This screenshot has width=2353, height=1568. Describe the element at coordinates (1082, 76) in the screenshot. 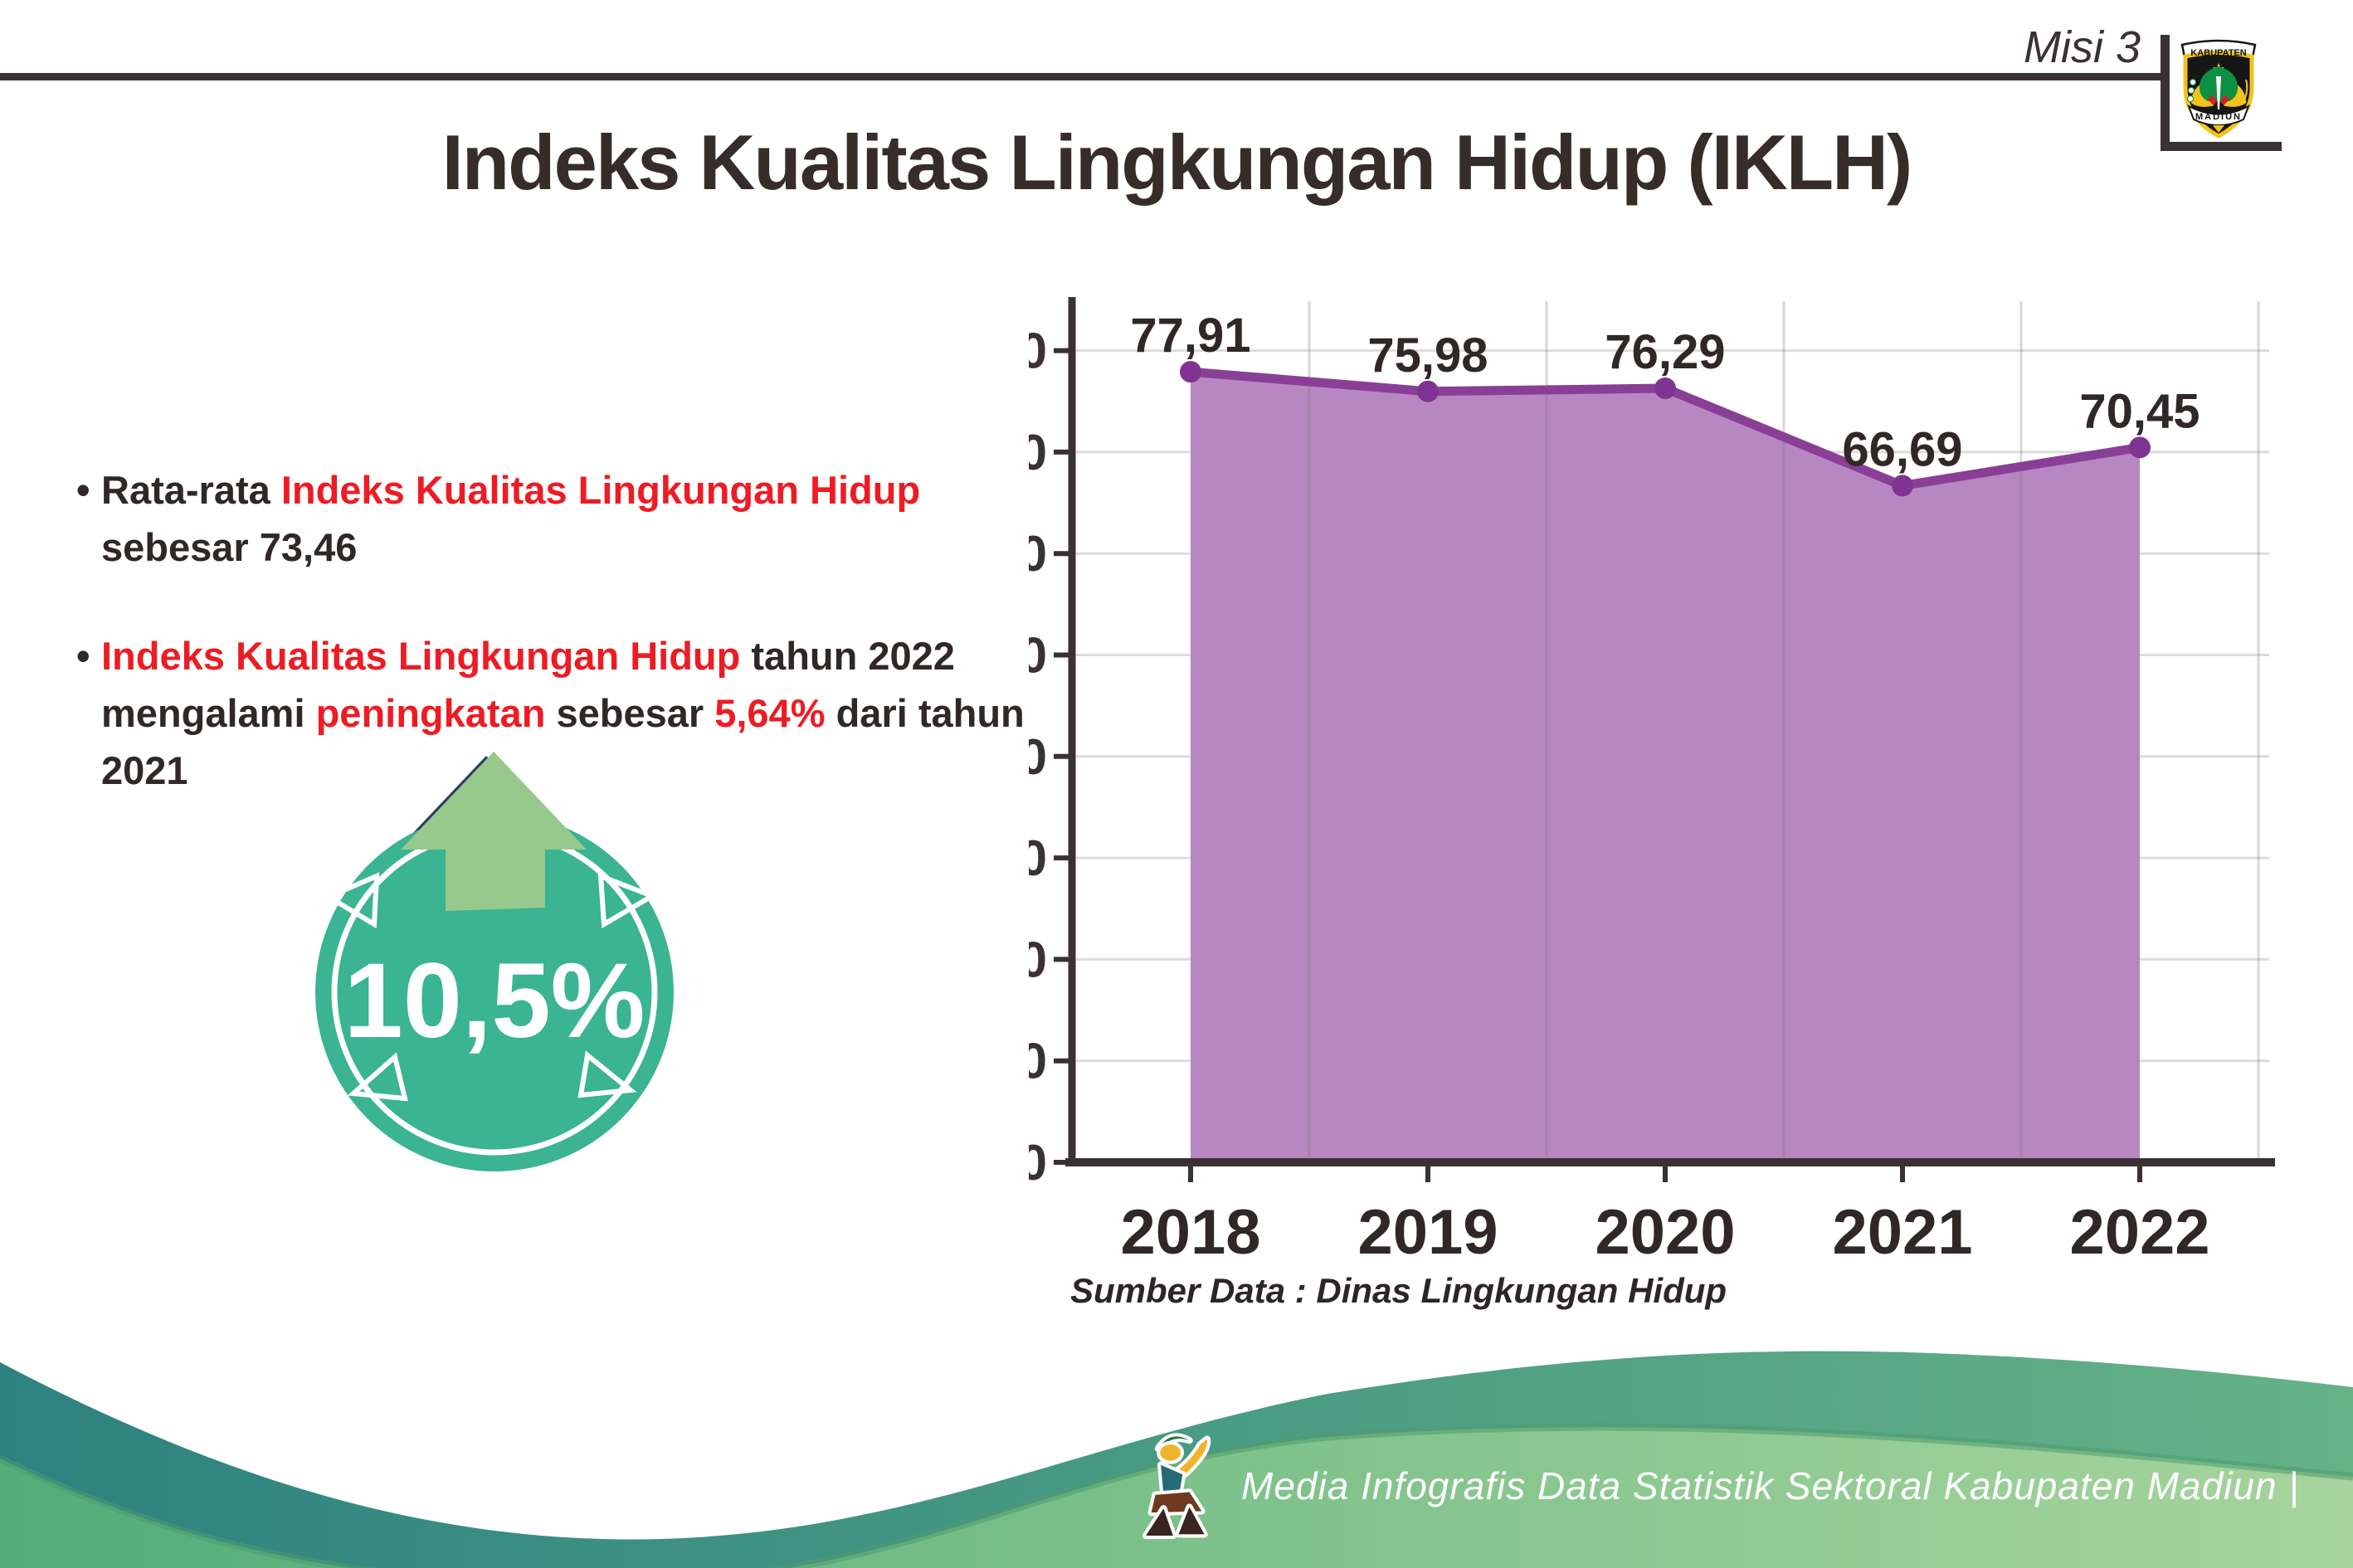

I see `header-rule` at that location.